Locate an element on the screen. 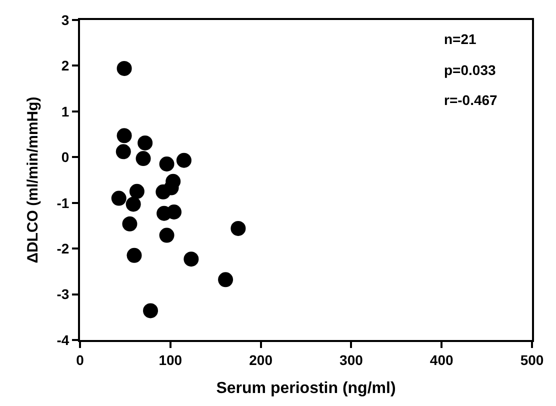  x-tick-label: 200 is located at coordinates (261, 360).